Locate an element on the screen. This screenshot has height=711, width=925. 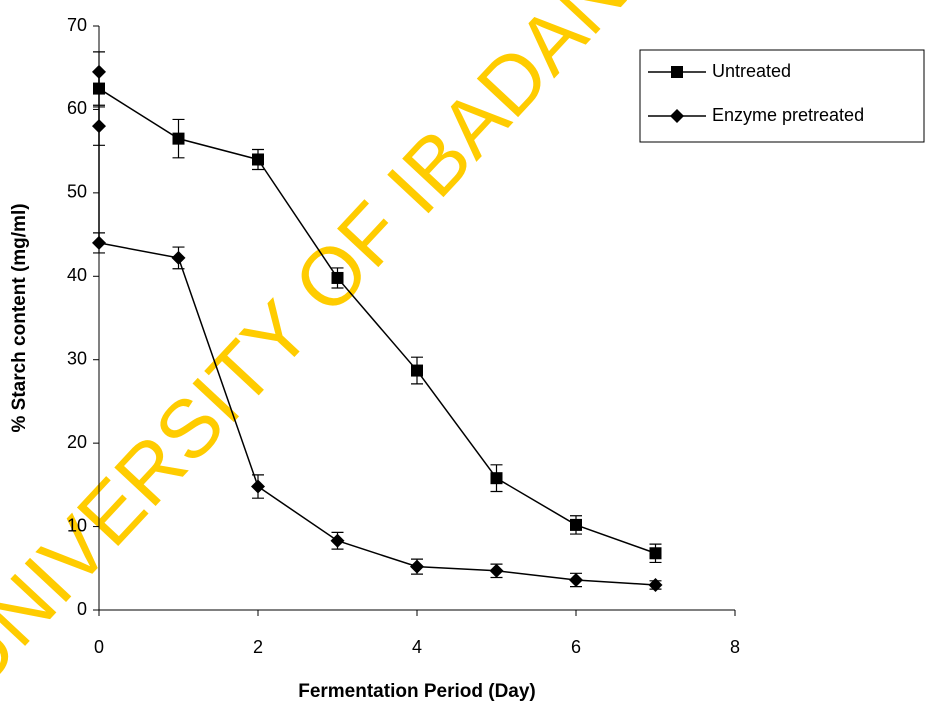
y-tick-label: 10 is located at coordinates (77, 525).